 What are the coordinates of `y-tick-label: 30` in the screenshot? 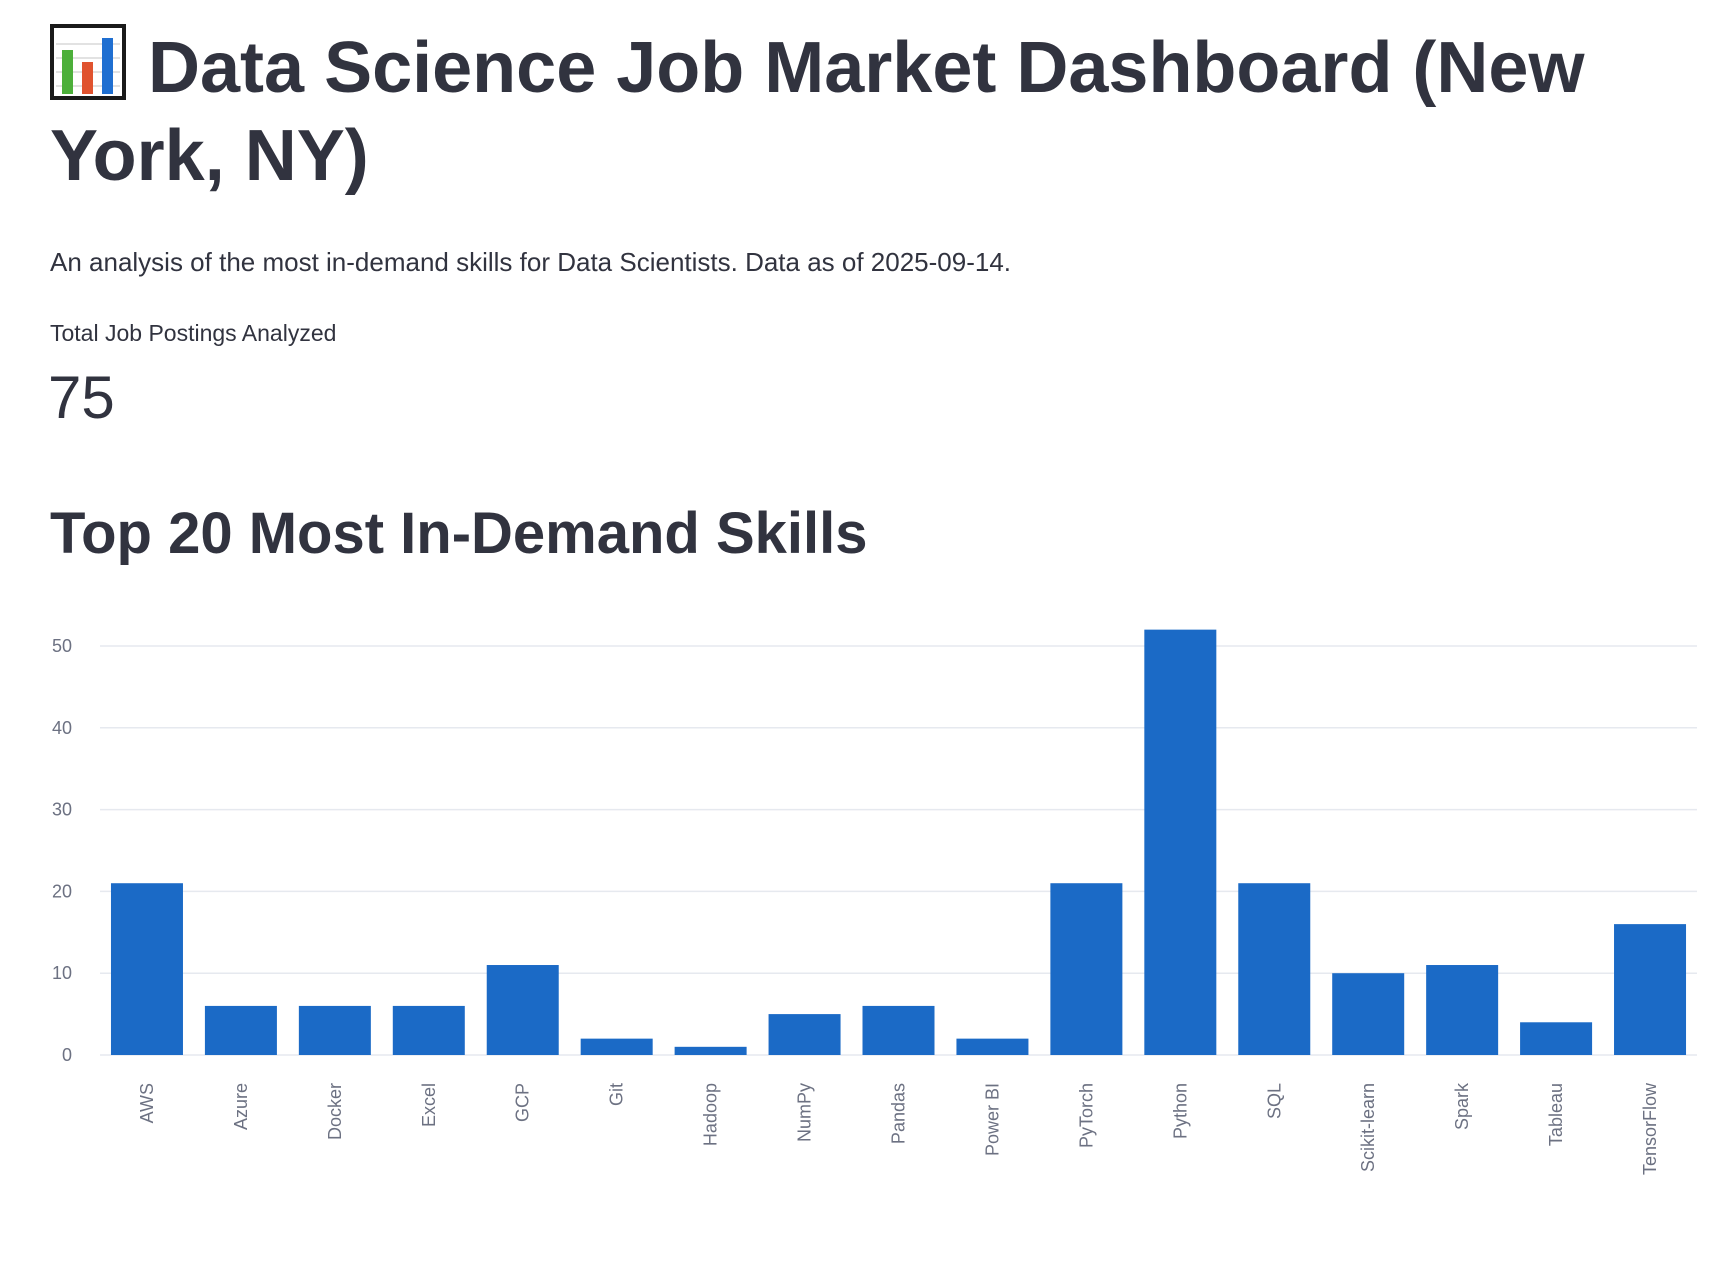 It's located at (62, 810).